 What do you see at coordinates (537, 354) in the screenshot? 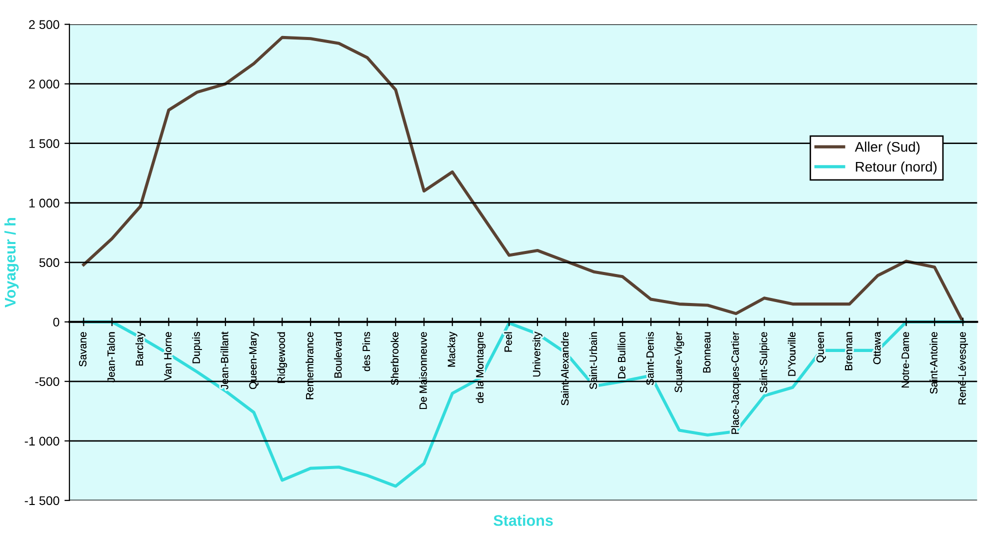
I see `x-tick-label: University` at bounding box center [537, 354].